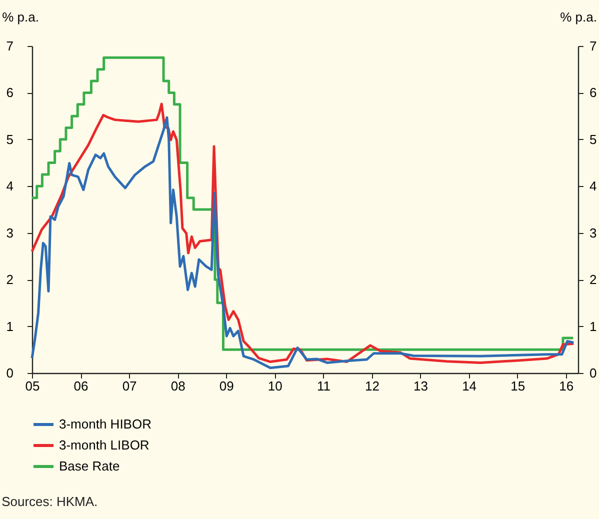 This screenshot has height=519, width=599. What do you see at coordinates (129, 386) in the screenshot?
I see `x-tick-label: 07` at bounding box center [129, 386].